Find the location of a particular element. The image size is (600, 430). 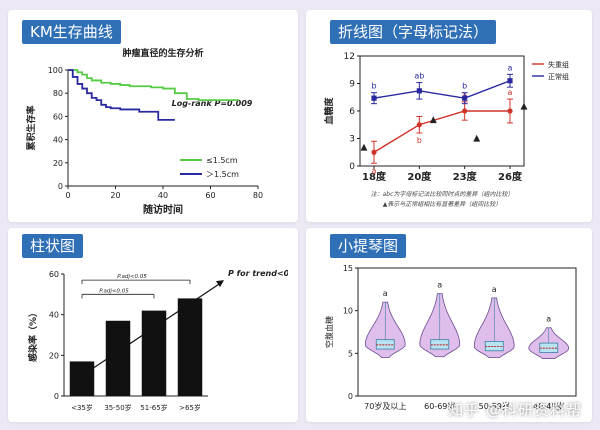

violin-y-label: 空腹血糖 is located at coordinates (329, 332).